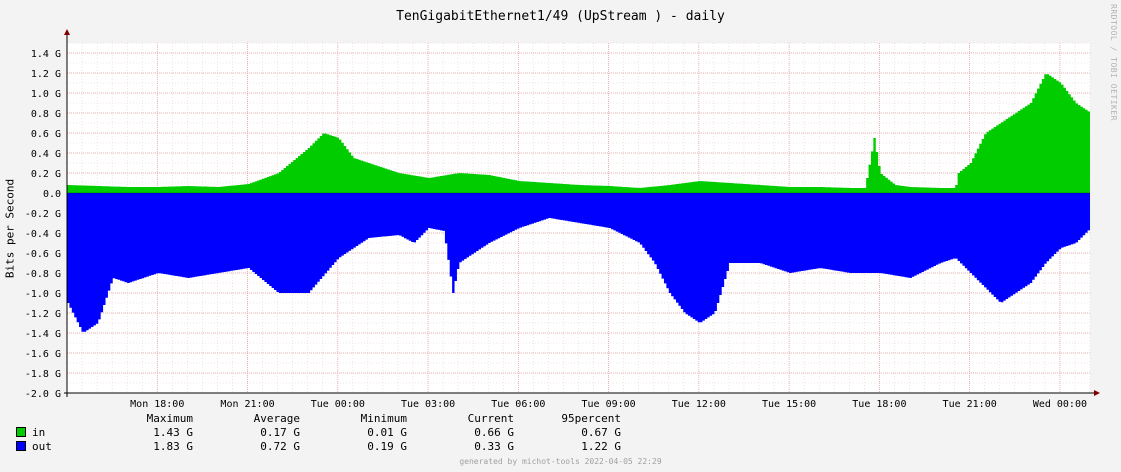 The width and height of the screenshot is (1121, 472). Describe the element at coordinates (46, 134) in the screenshot. I see `y-tick-label: 0.6 G` at that location.